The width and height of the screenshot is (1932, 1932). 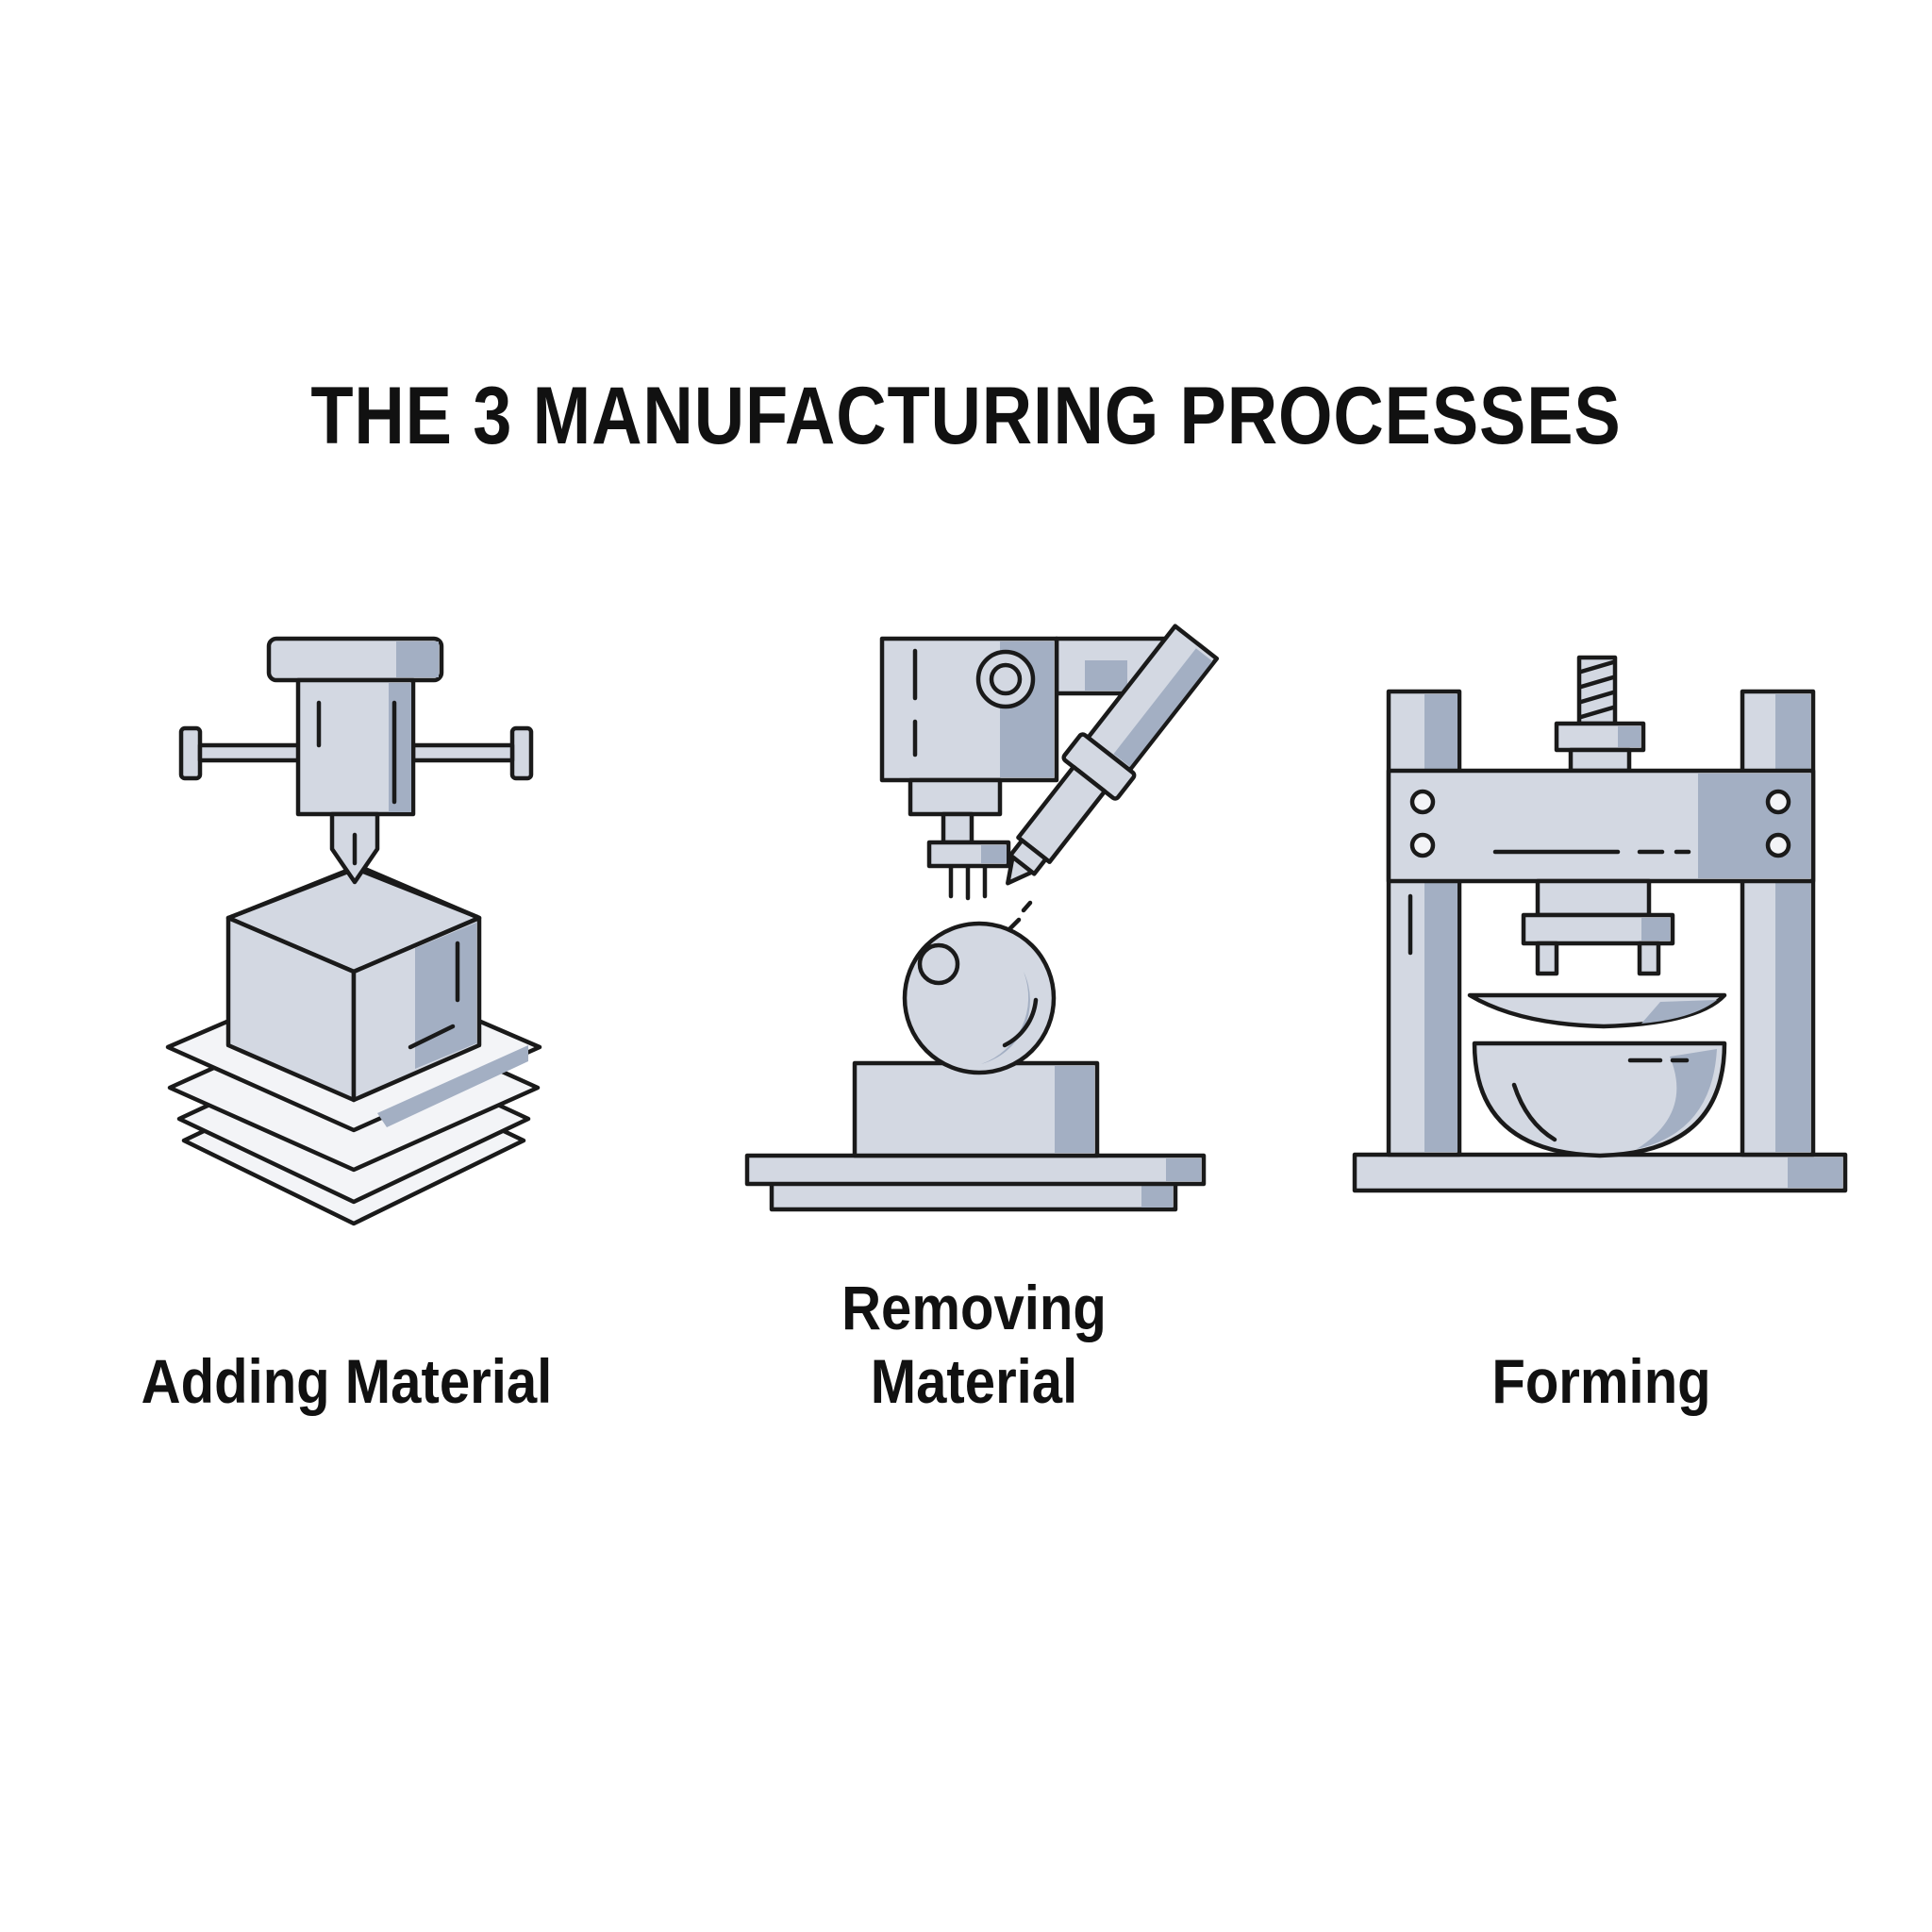 I want to click on process-label-forming: Forming, so click(x=1601, y=1381).